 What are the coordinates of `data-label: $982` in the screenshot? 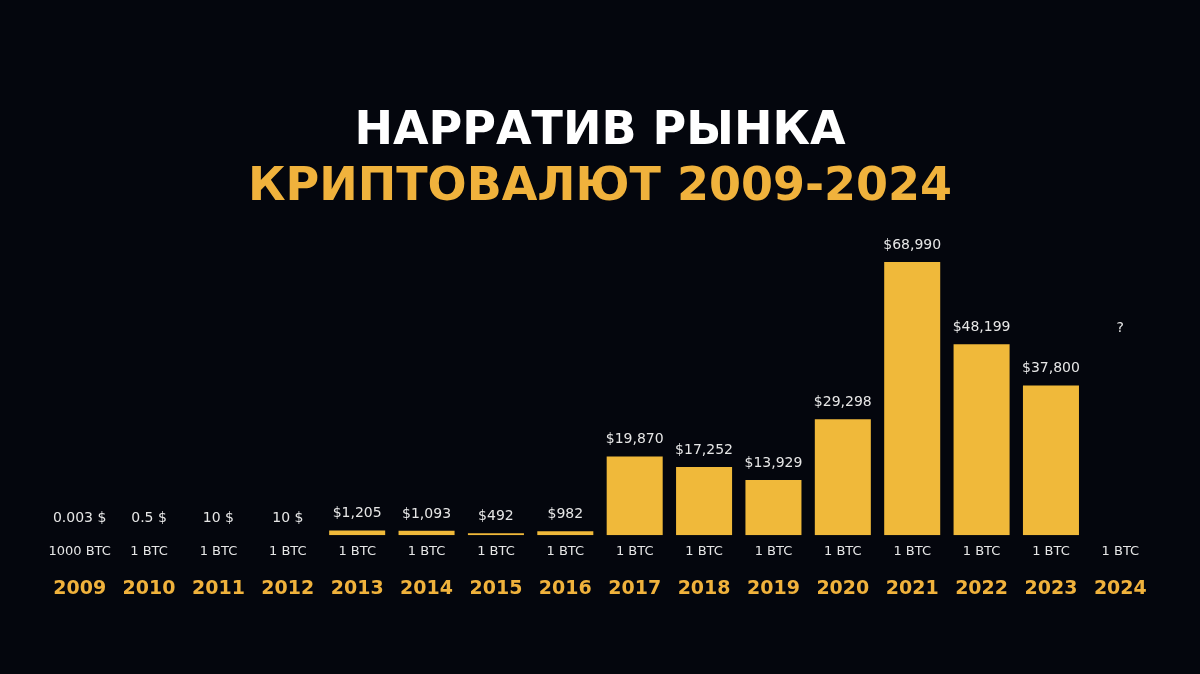 It's located at (565, 512).